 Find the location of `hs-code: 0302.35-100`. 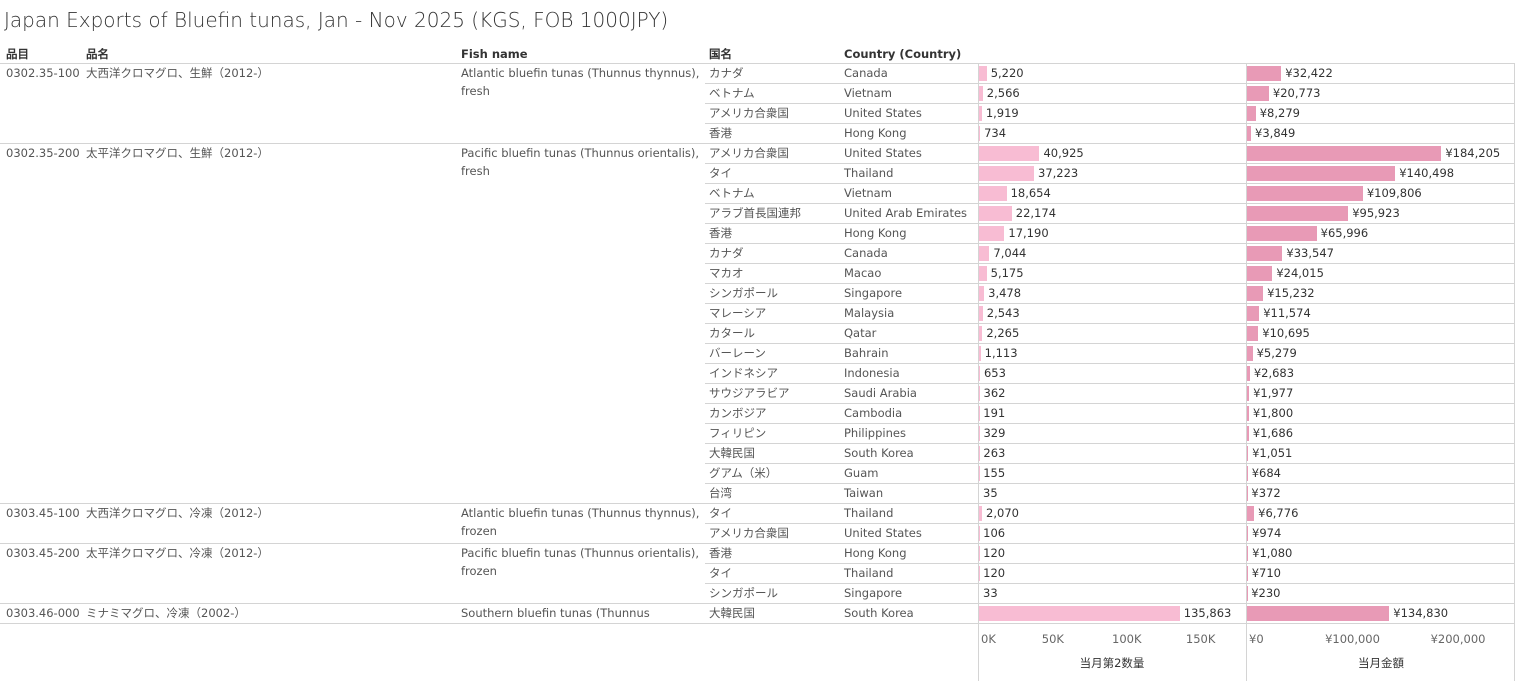

hs-code: 0302.35-100 is located at coordinates (43, 73).